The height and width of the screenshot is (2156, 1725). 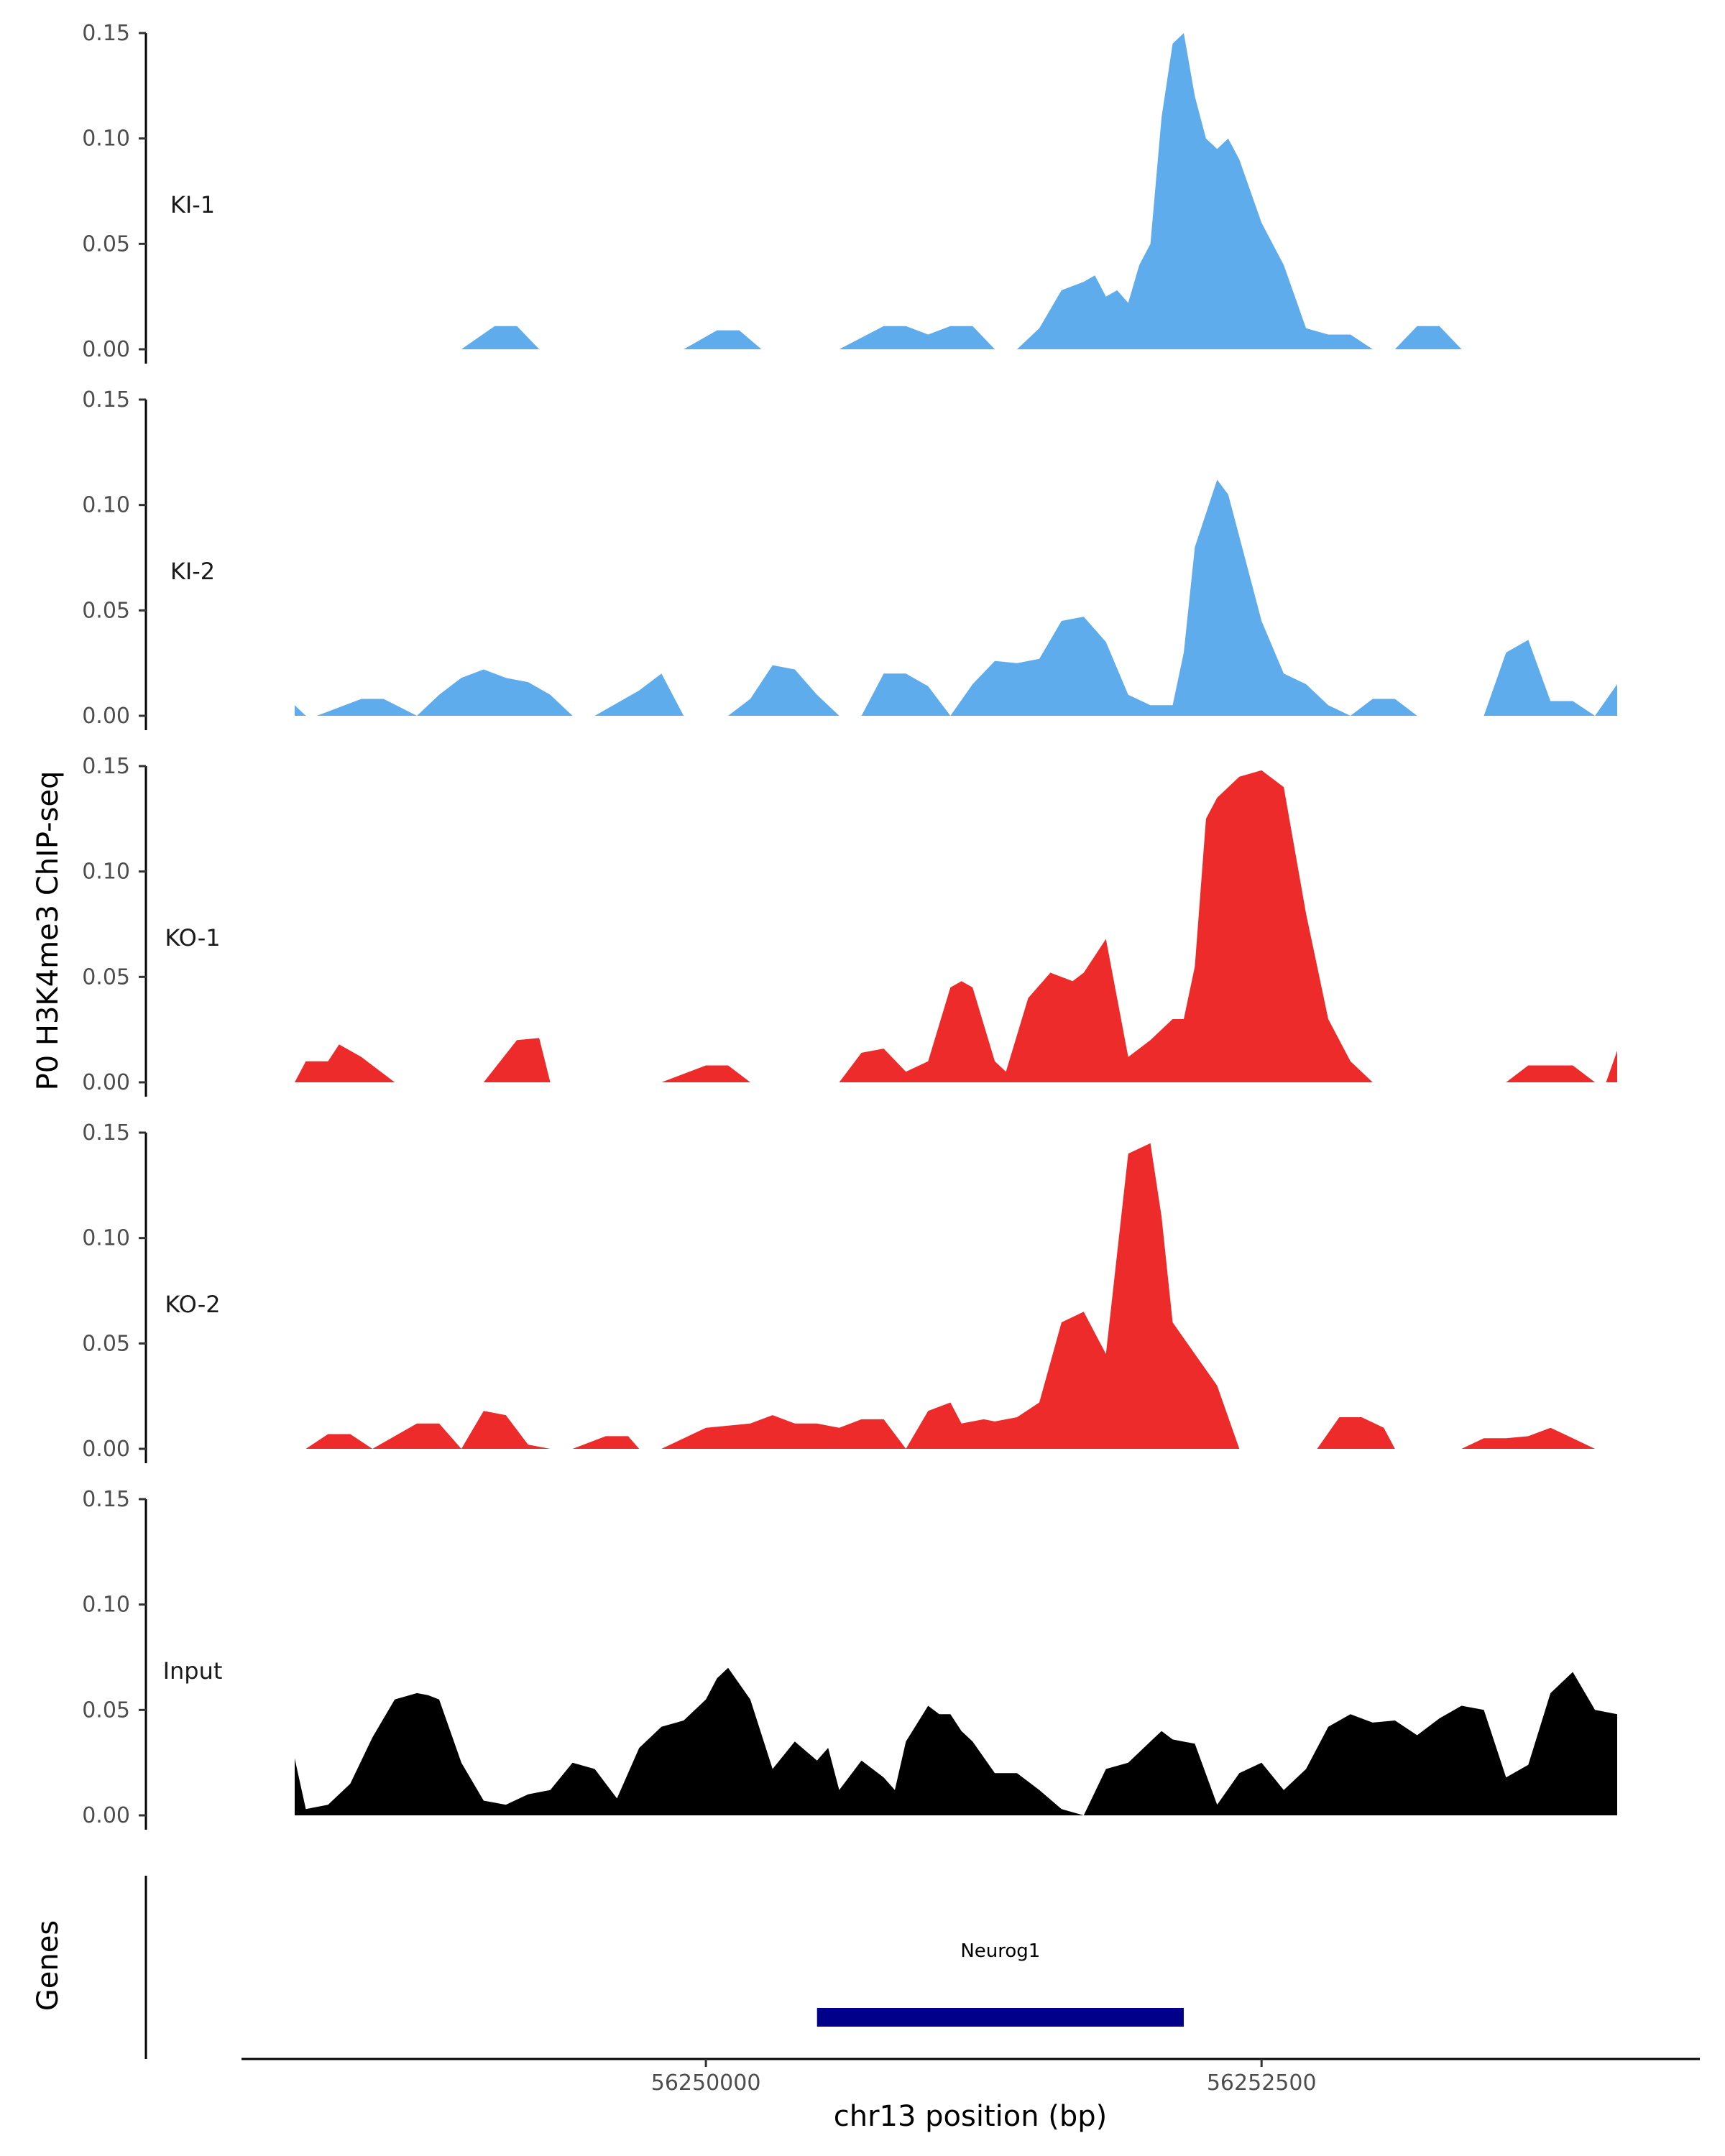 What do you see at coordinates (192, 571) in the screenshot?
I see `track-label: KI-2` at bounding box center [192, 571].